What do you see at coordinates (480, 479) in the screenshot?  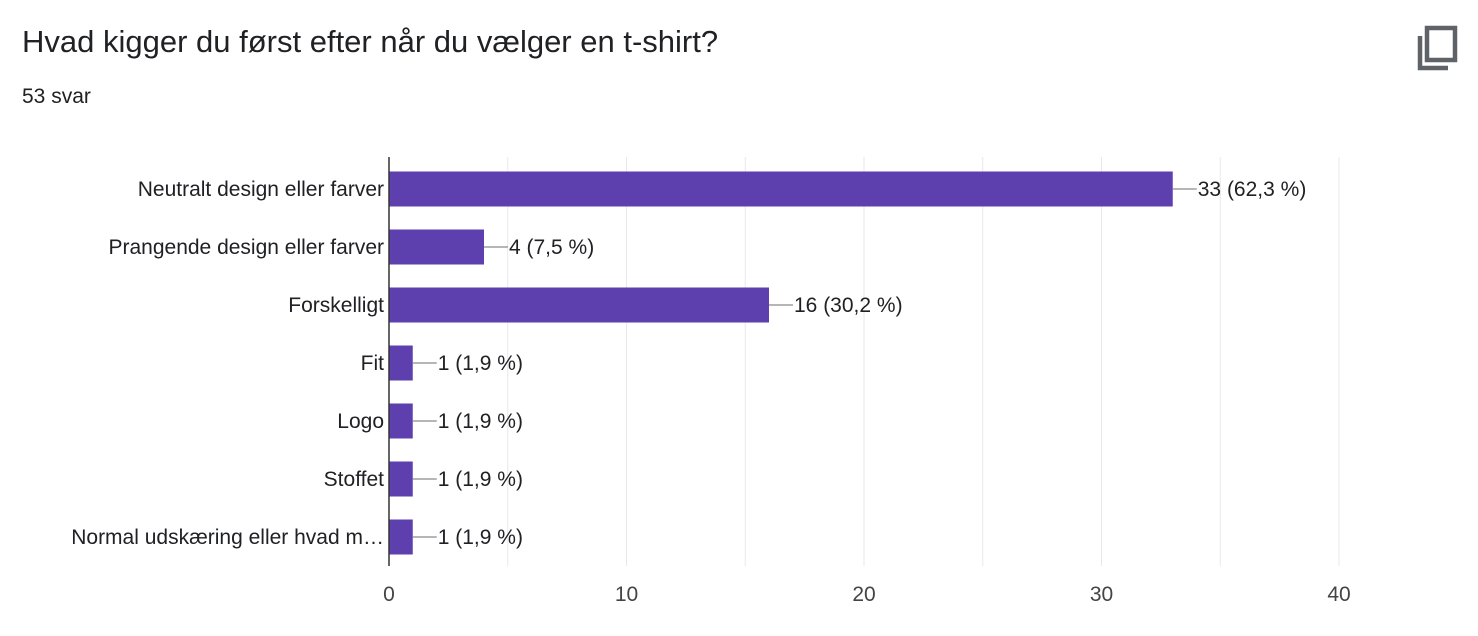 I see `data-label-5: 1 (1,9 %)` at bounding box center [480, 479].